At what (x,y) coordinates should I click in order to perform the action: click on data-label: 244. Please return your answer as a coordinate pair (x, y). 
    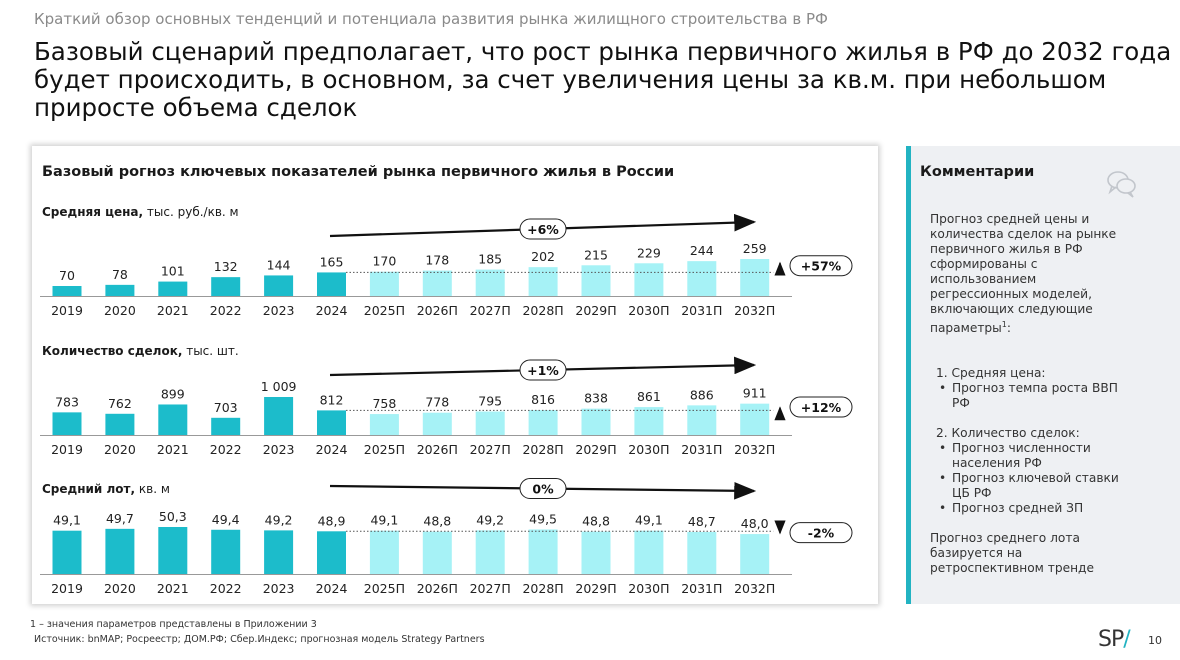
    Looking at the image, I should click on (702, 250).